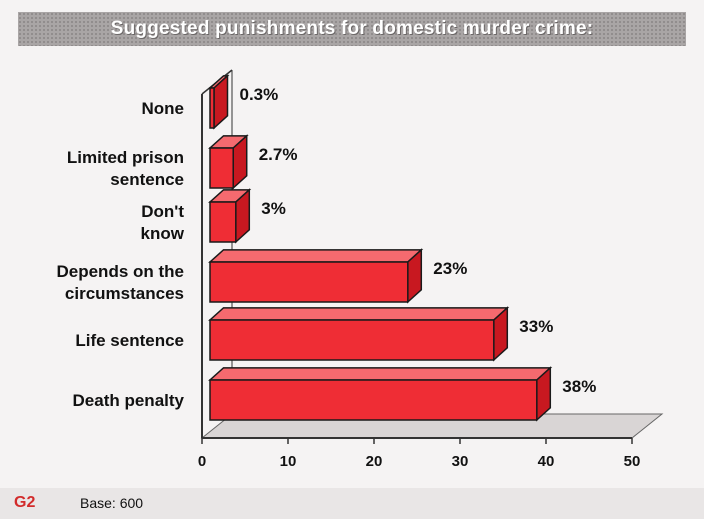  I want to click on value-label: 2.7%, so click(278, 154).